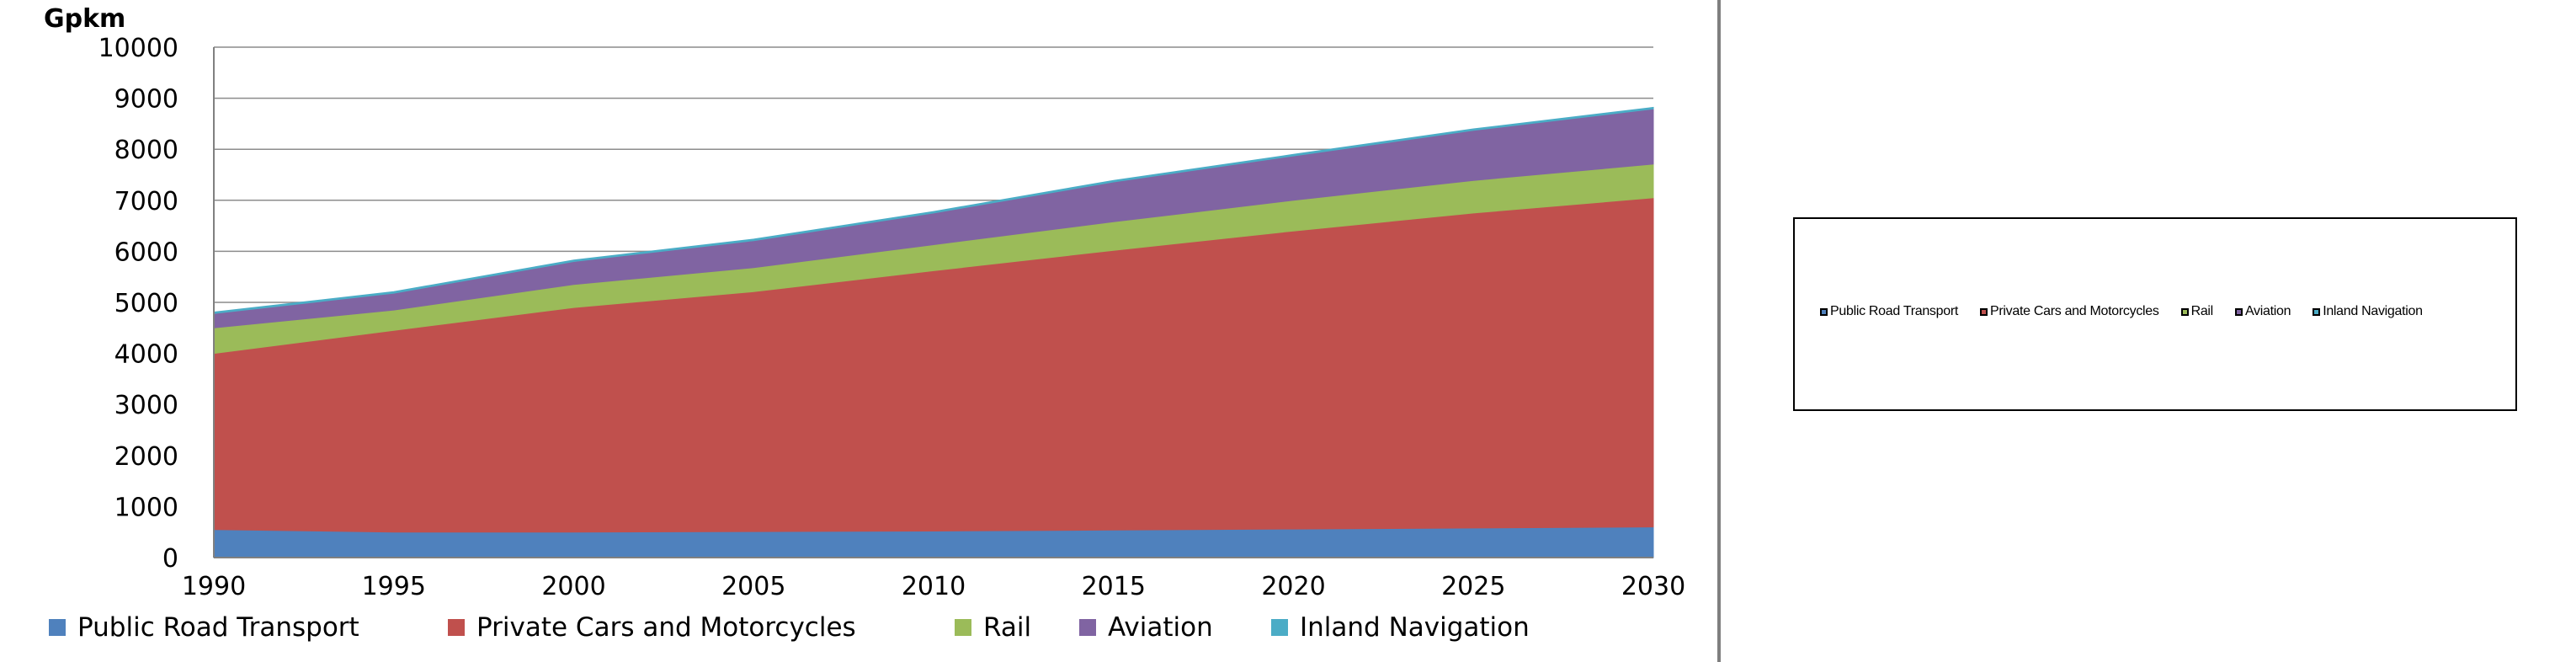 The width and height of the screenshot is (2576, 662). I want to click on y-tick-label: 2000, so click(146, 457).